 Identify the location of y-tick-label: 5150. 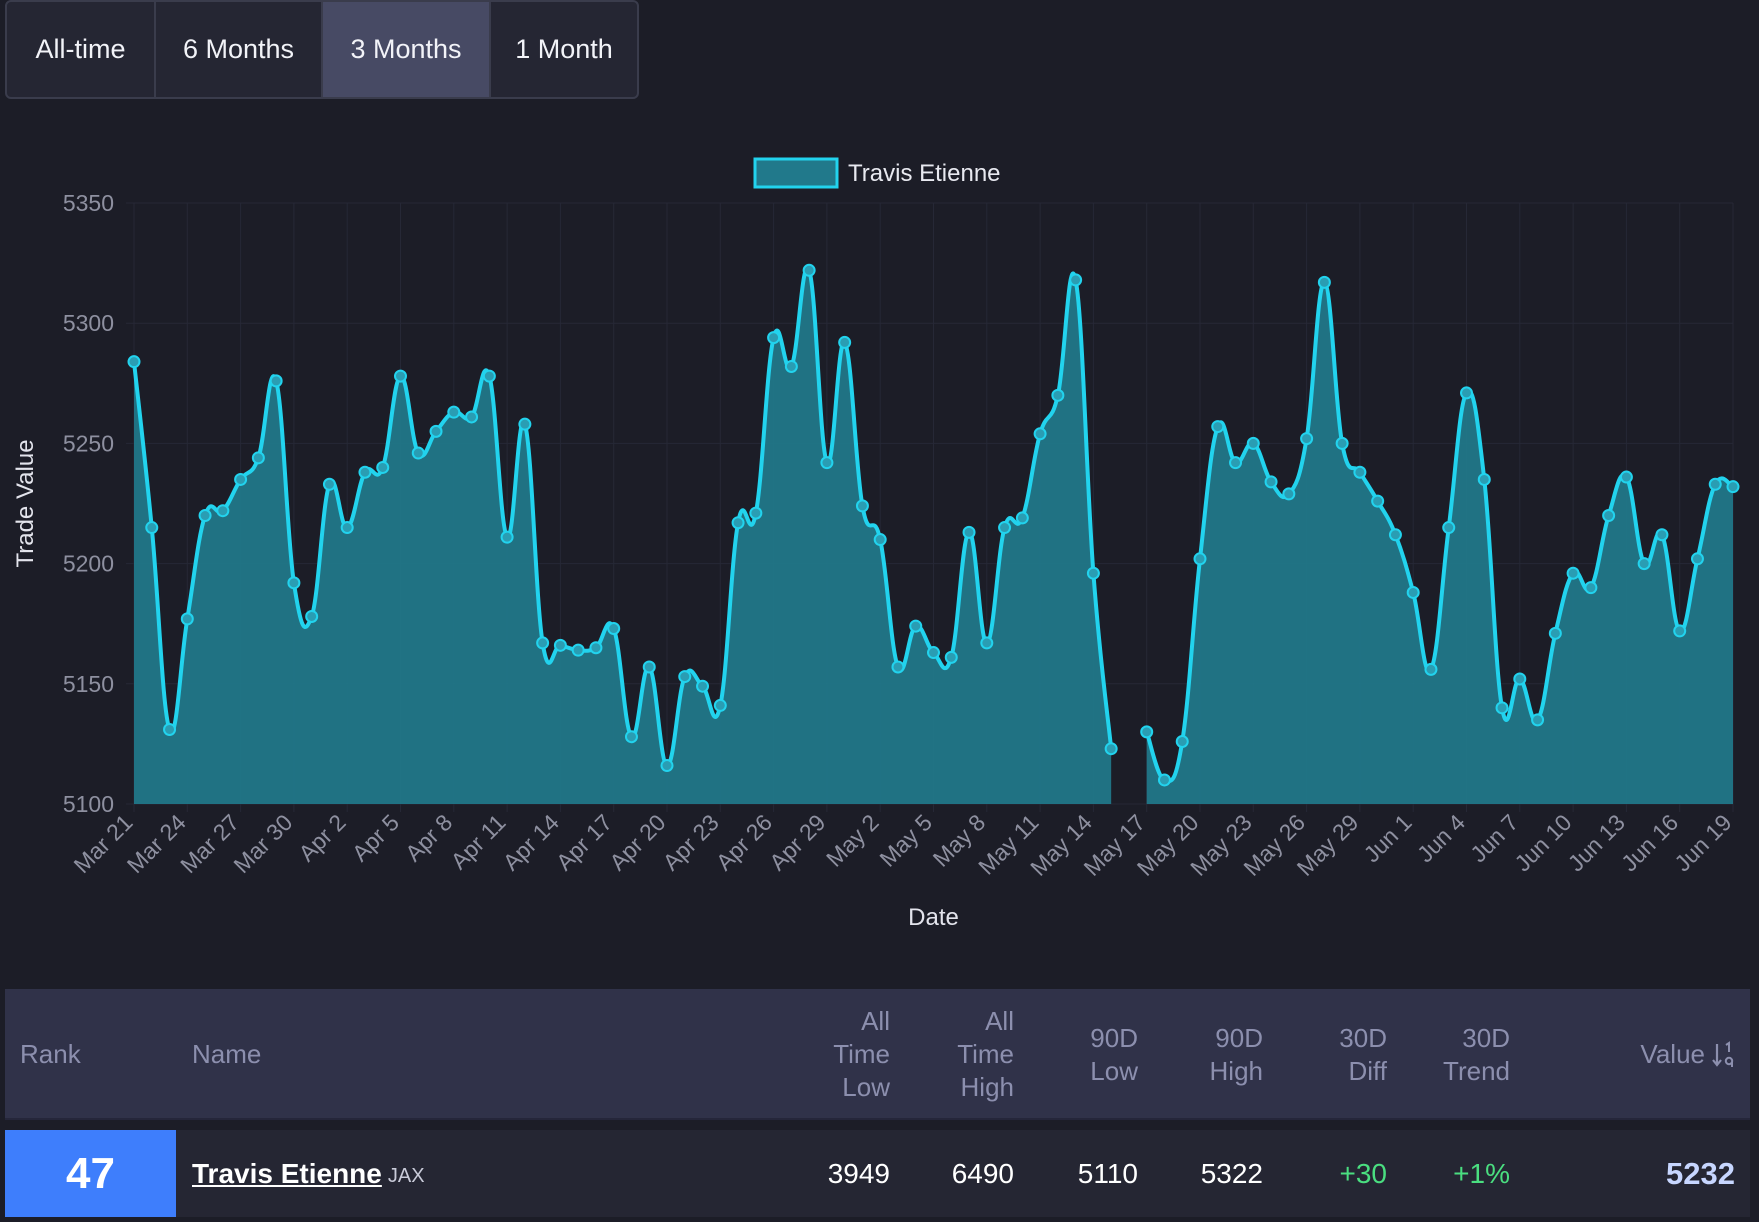
(88, 684).